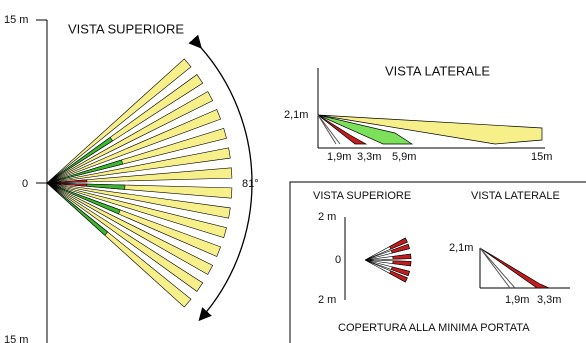 This screenshot has height=343, width=586. Describe the element at coordinates (16, 338) in the screenshot. I see `y-bottom: 15 m` at that location.